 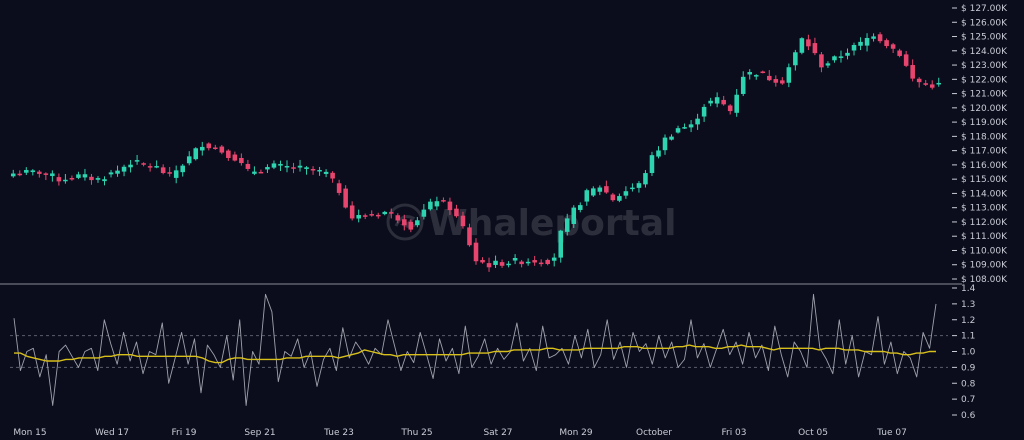 What do you see at coordinates (984, 123) in the screenshot?
I see `price-tick-label: $ 119.00K` at bounding box center [984, 123].